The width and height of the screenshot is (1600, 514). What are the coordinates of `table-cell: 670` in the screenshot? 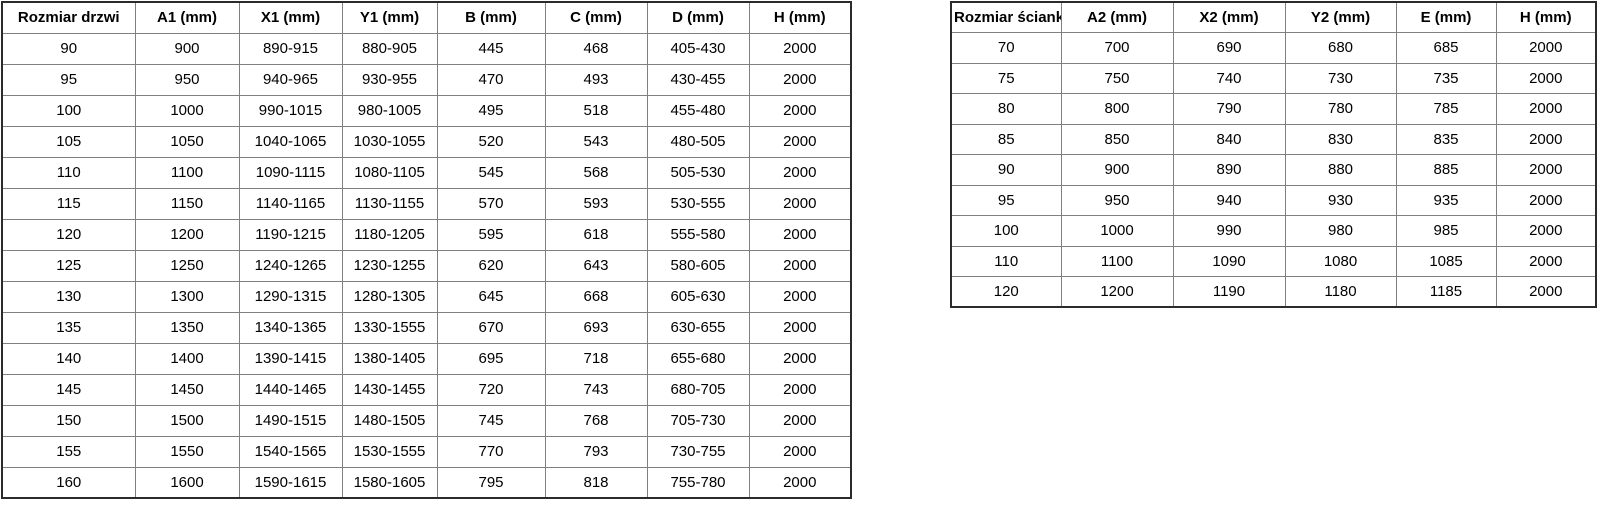 It's located at (491, 327).